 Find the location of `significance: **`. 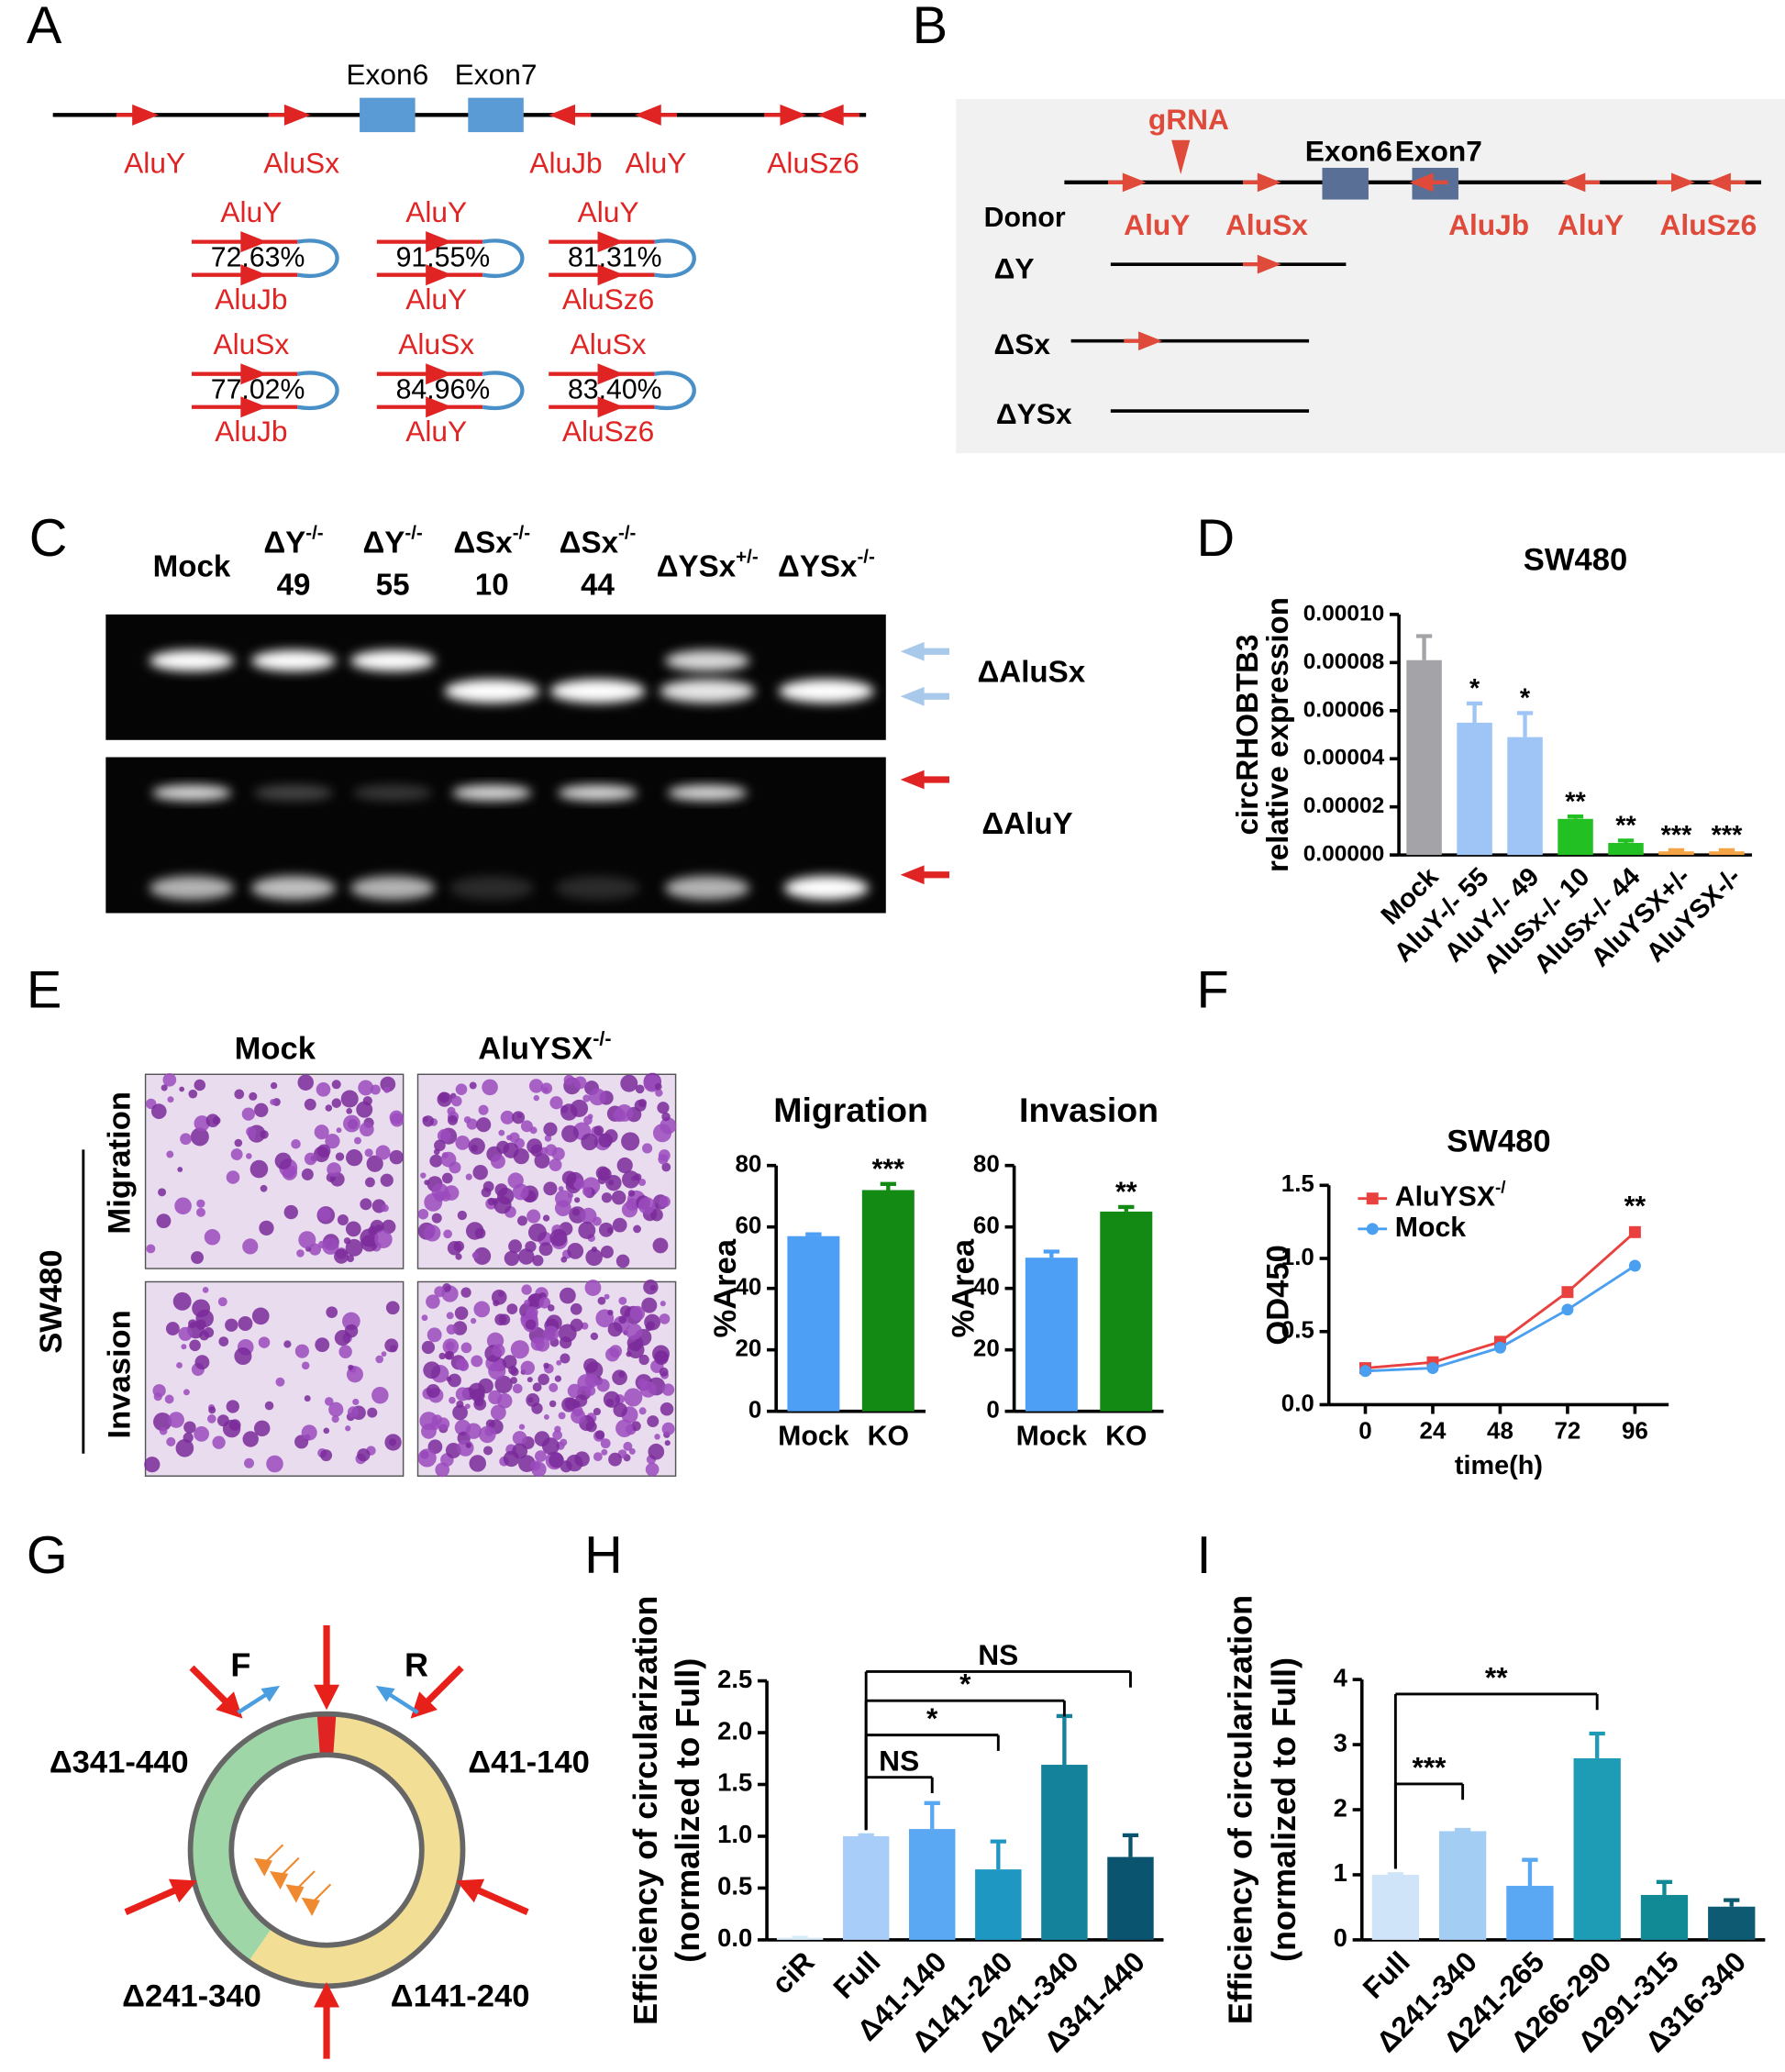

significance: ** is located at coordinates (1625, 826).